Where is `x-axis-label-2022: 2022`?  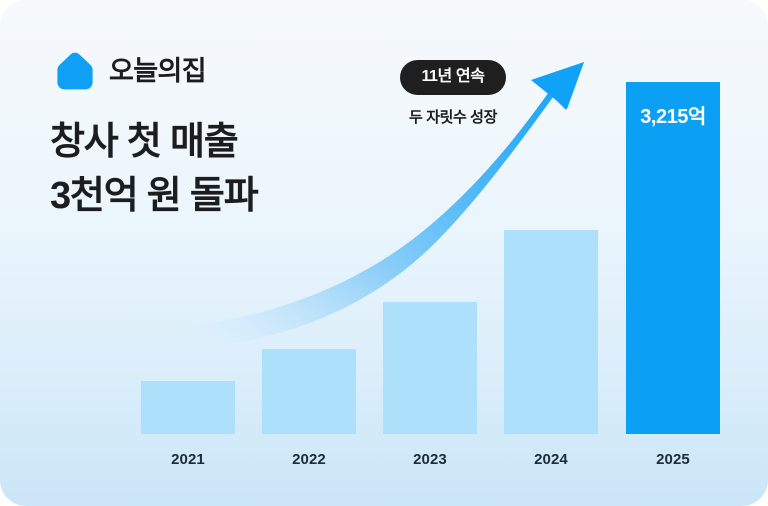
x-axis-label-2022: 2022 is located at coordinates (309, 459).